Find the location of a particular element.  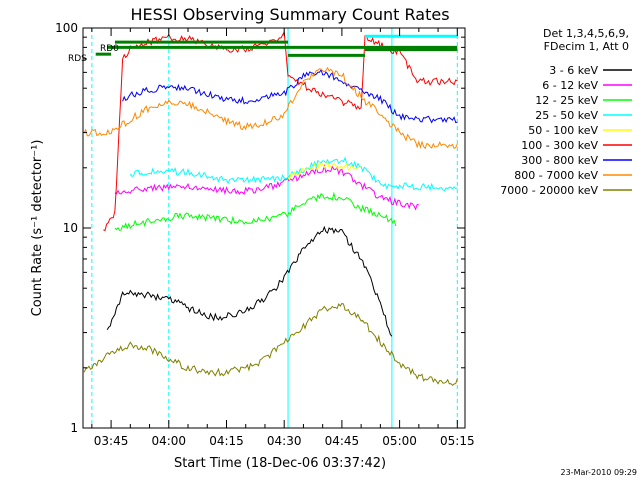

series-line-800-7000kev is located at coordinates (270, 108).